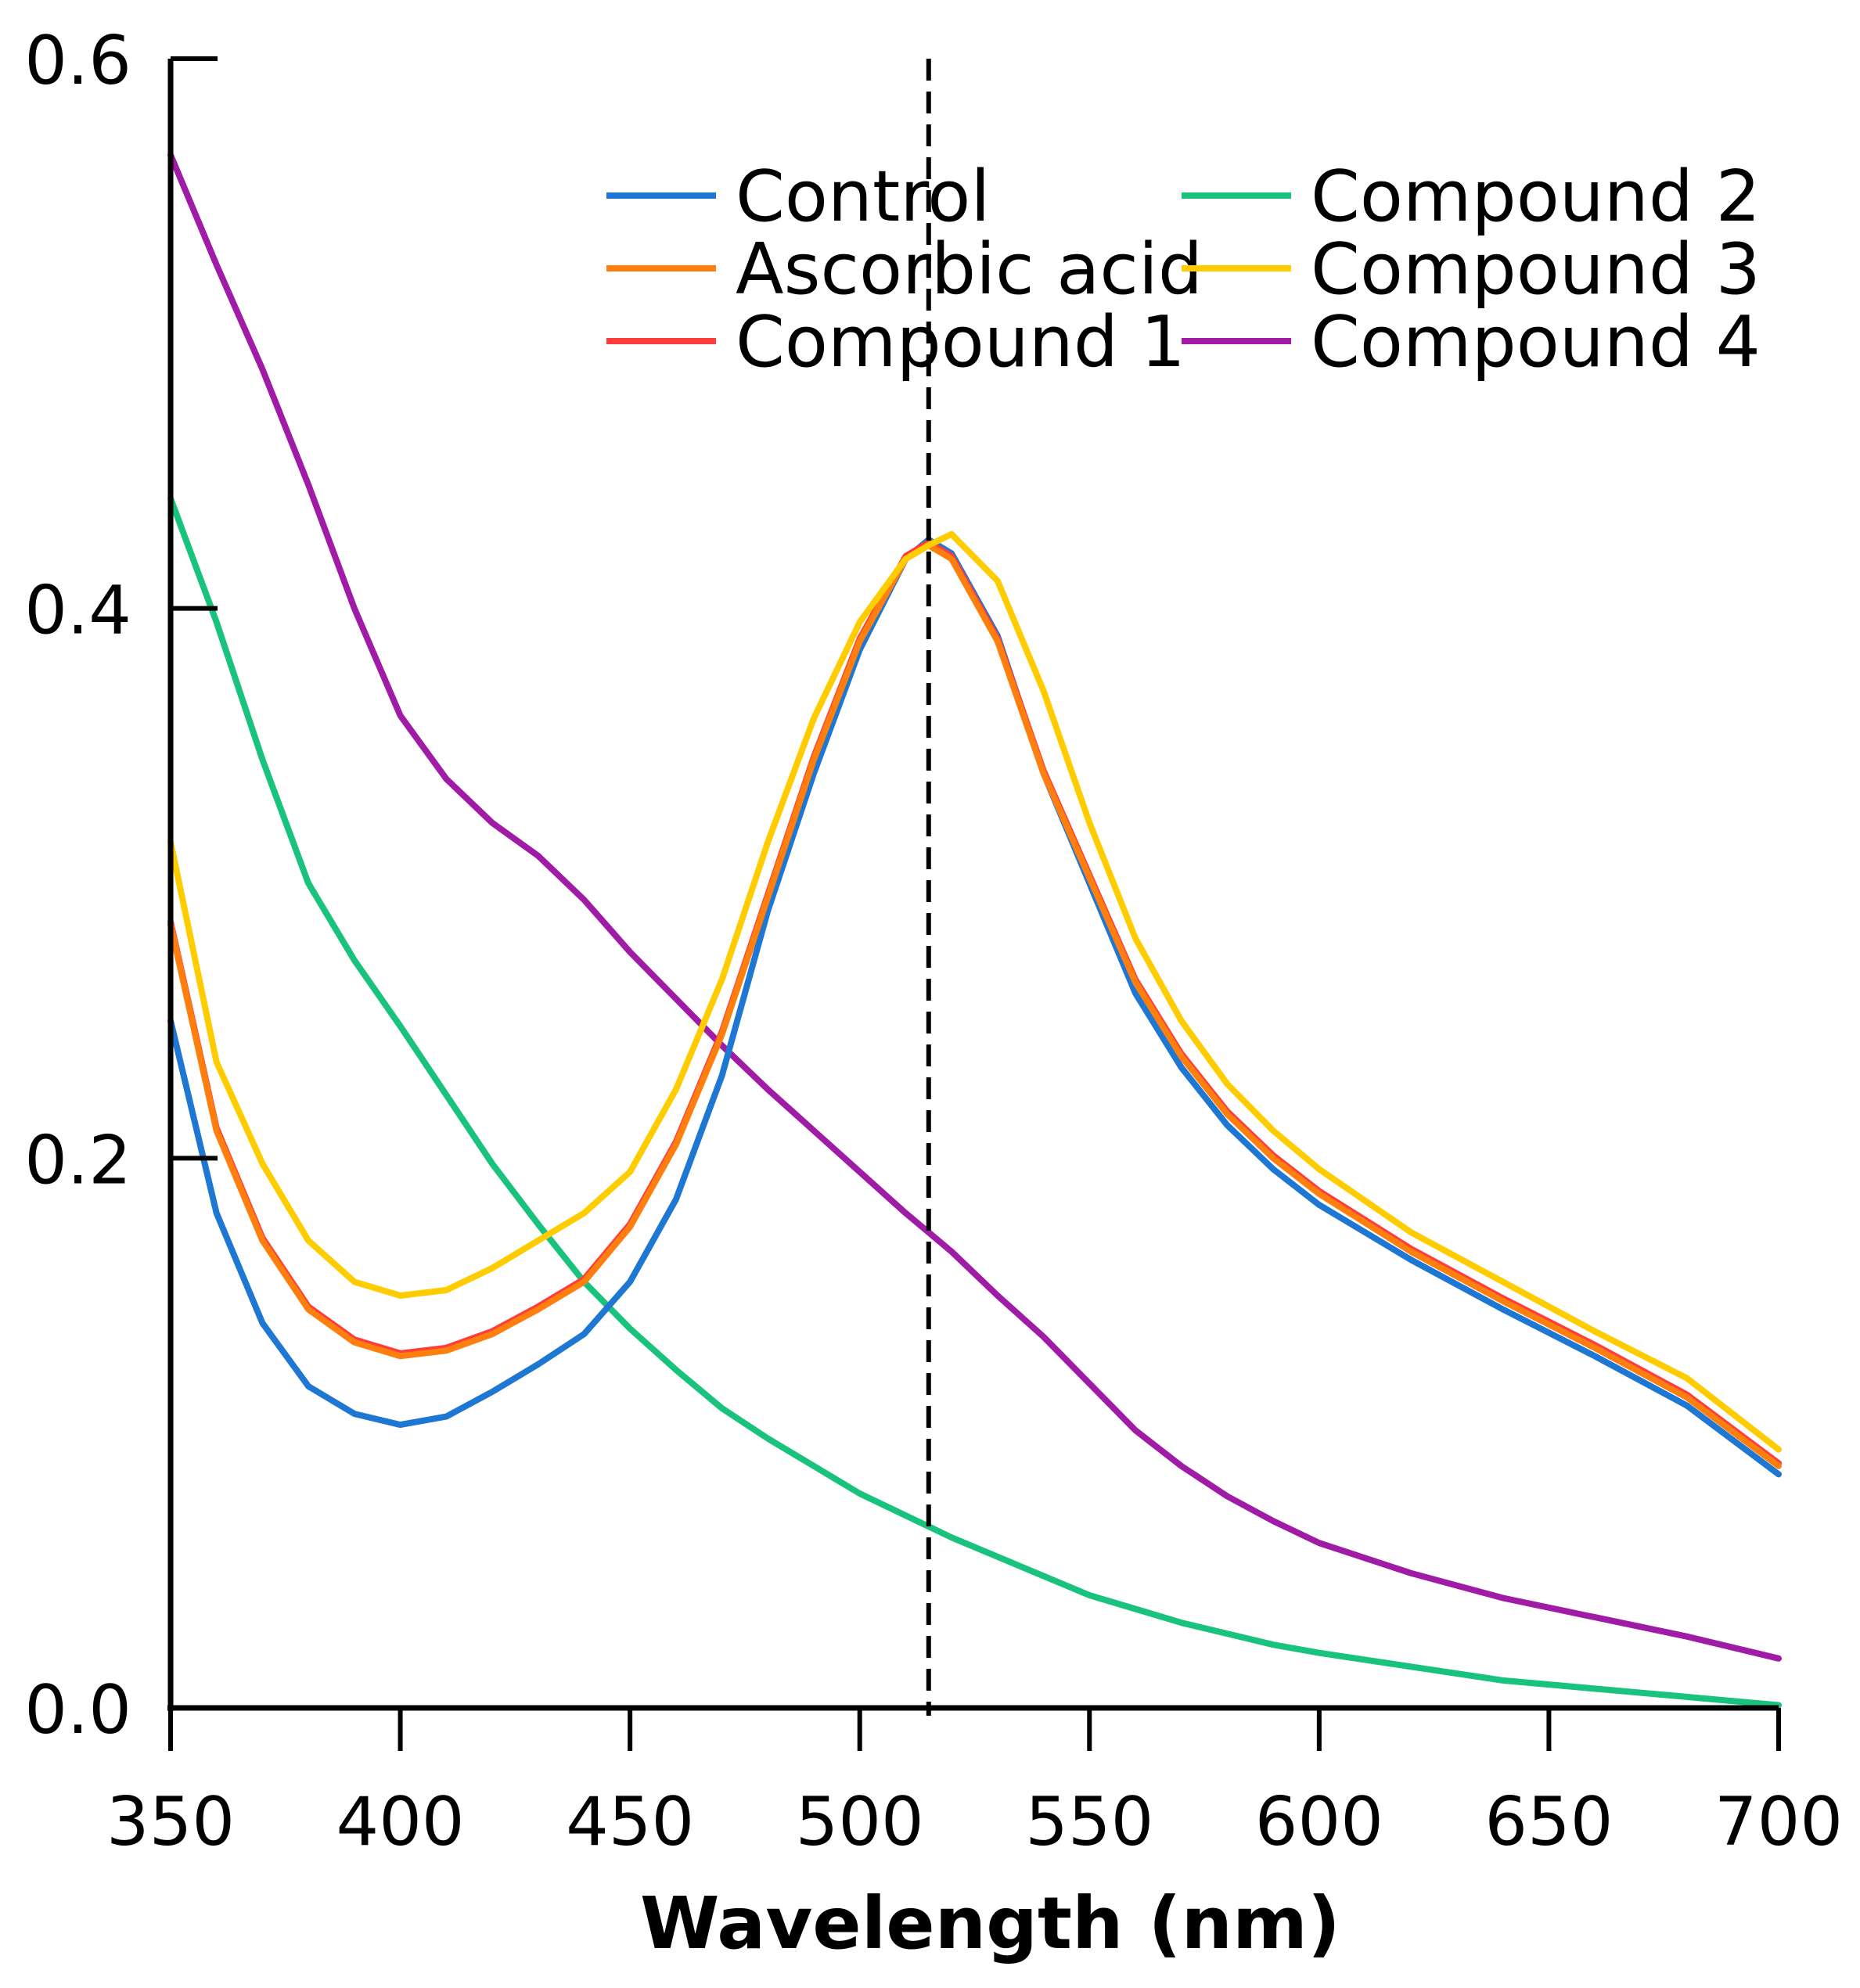  What do you see at coordinates (1089, 1822) in the screenshot?
I see `x-tick-label: 550` at bounding box center [1089, 1822].